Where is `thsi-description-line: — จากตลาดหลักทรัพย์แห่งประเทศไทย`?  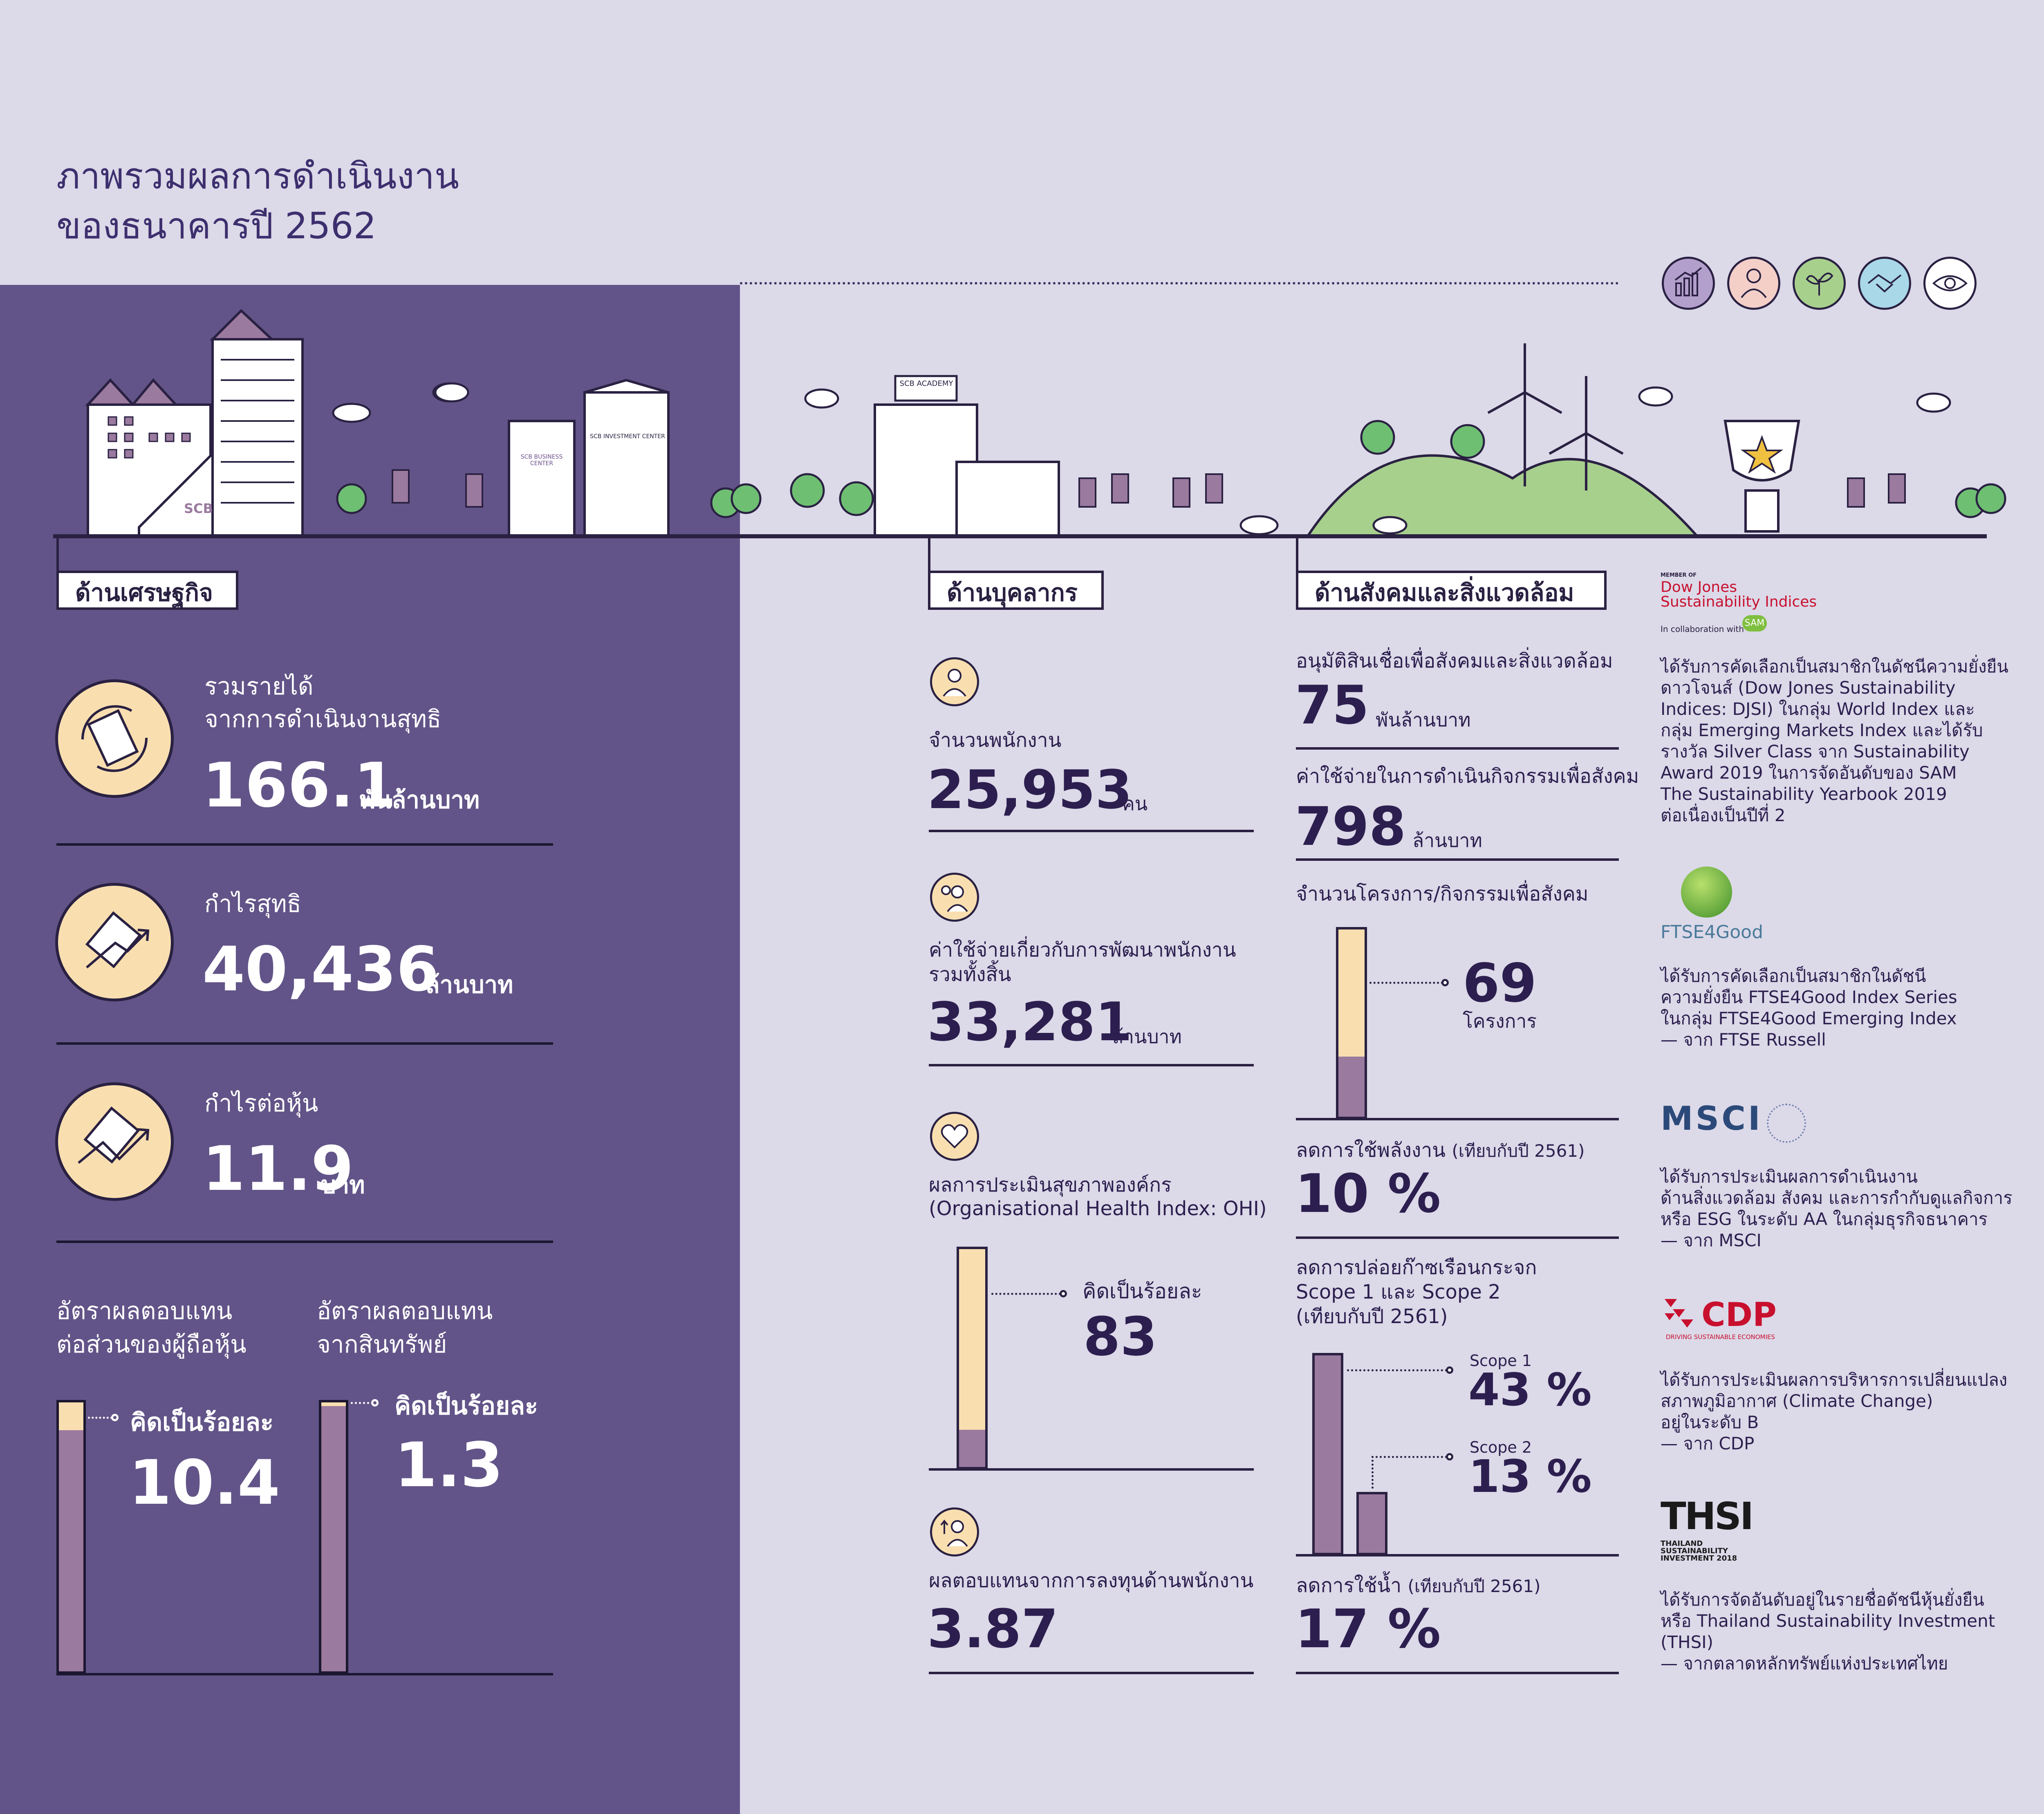 thsi-description-line: — จากตลาดหลักทรัพย์แห่งประเทศไทย is located at coordinates (1805, 1663).